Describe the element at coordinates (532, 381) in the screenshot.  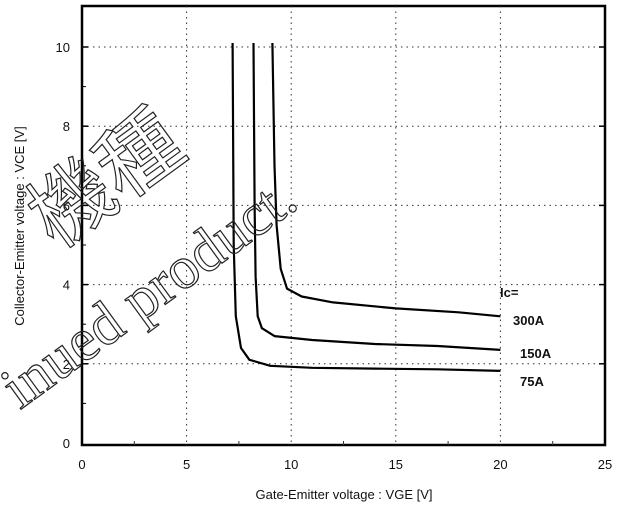
I see `series-label-75A: 75A` at that location.